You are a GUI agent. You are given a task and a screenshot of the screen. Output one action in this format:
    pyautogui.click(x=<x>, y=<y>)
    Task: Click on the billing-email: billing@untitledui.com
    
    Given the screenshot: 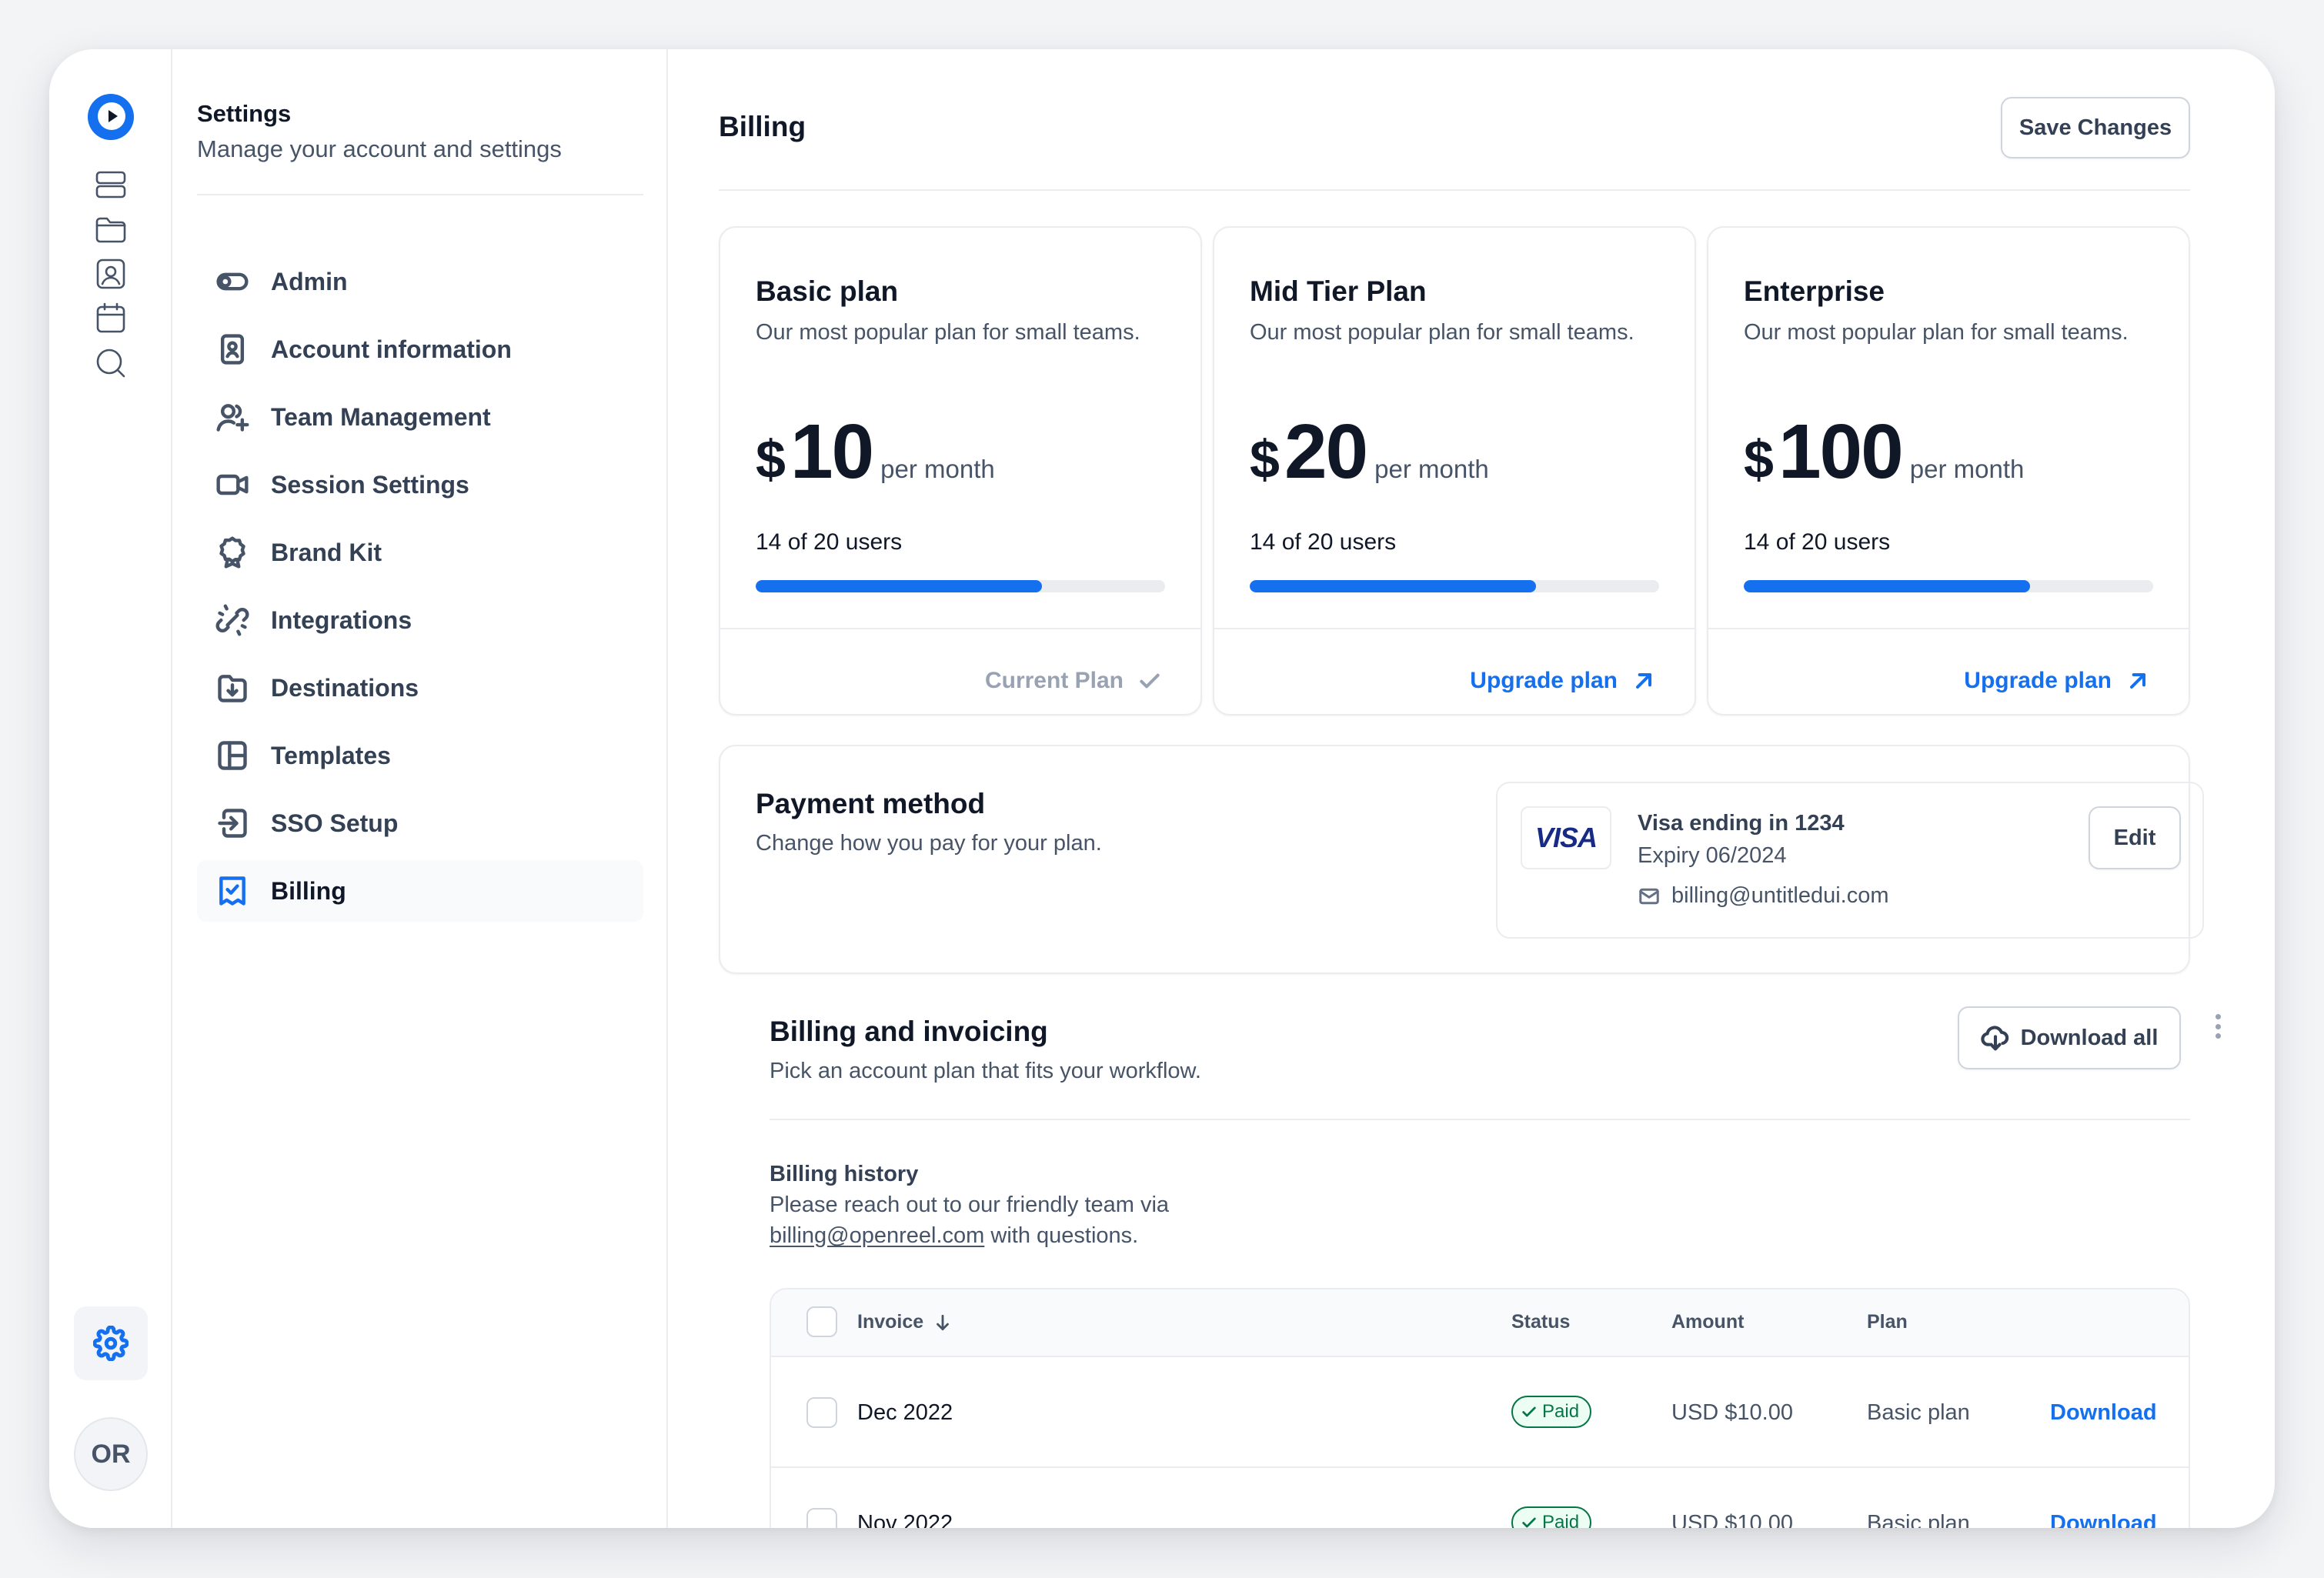 What is the action you would take?
    pyautogui.click(x=1763, y=896)
    